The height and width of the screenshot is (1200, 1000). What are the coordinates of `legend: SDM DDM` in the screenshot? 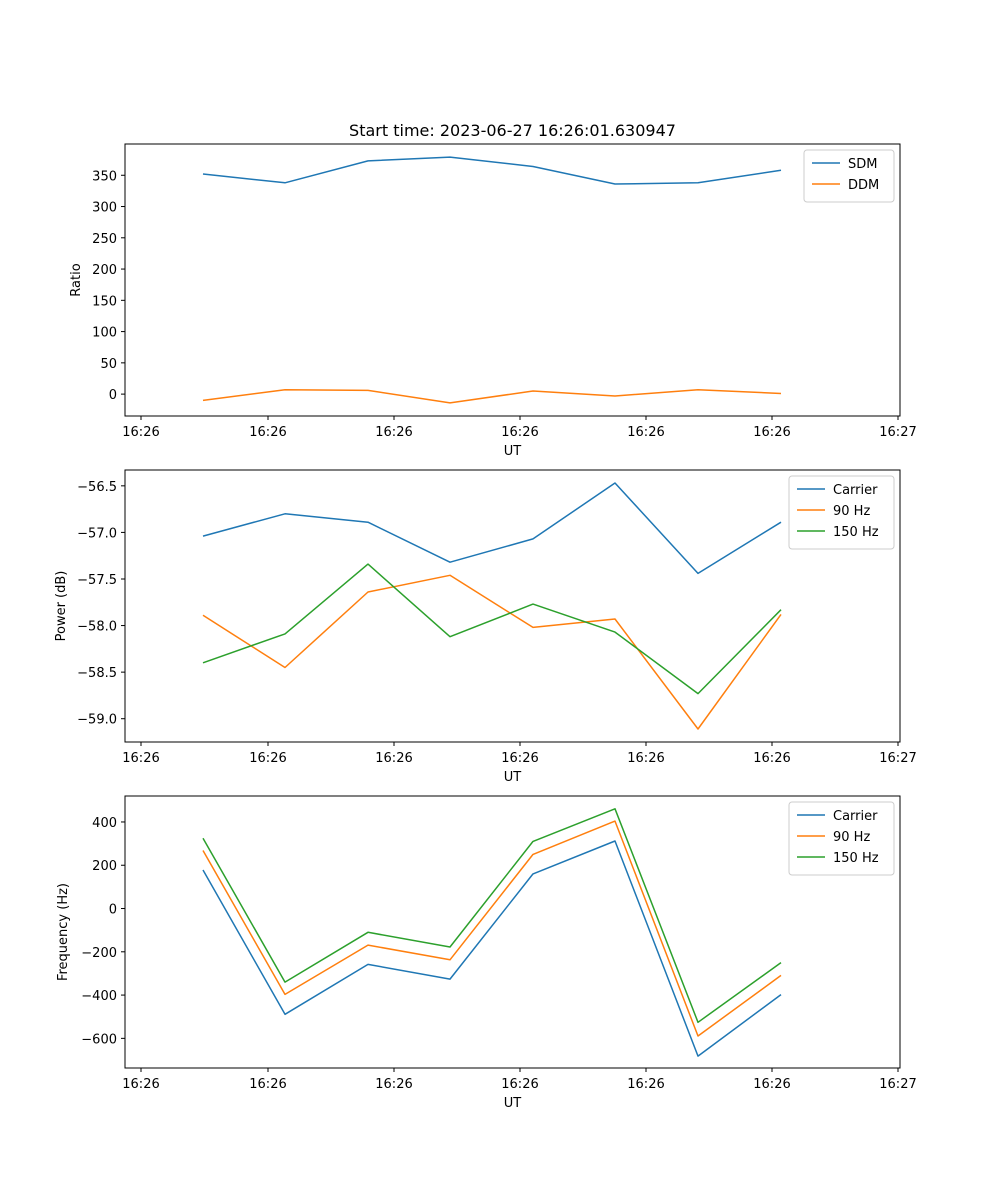 It's located at (849, 176).